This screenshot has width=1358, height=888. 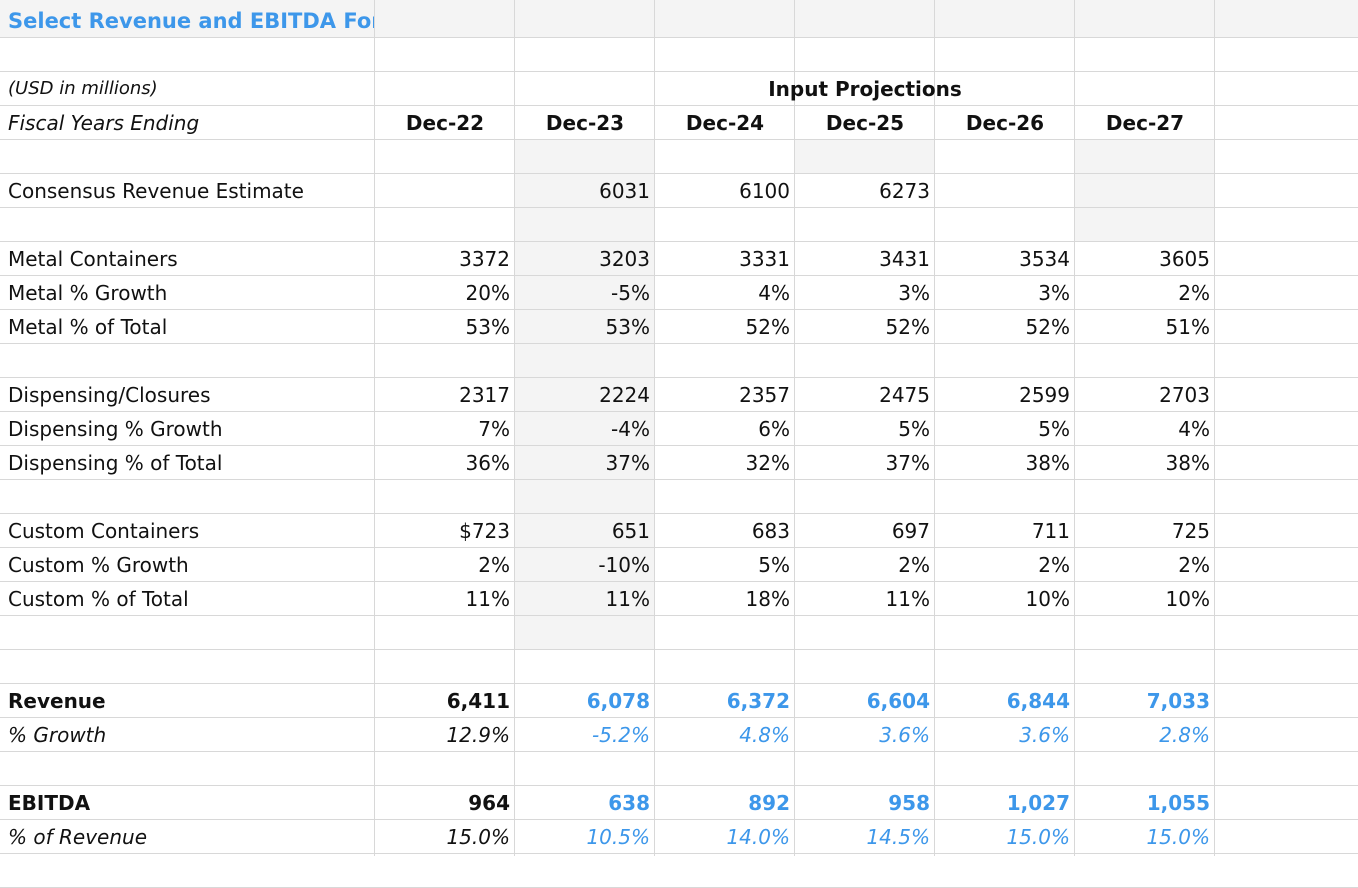 What do you see at coordinates (1184, 735) in the screenshot?
I see `value-cell: 2.8%` at bounding box center [1184, 735].